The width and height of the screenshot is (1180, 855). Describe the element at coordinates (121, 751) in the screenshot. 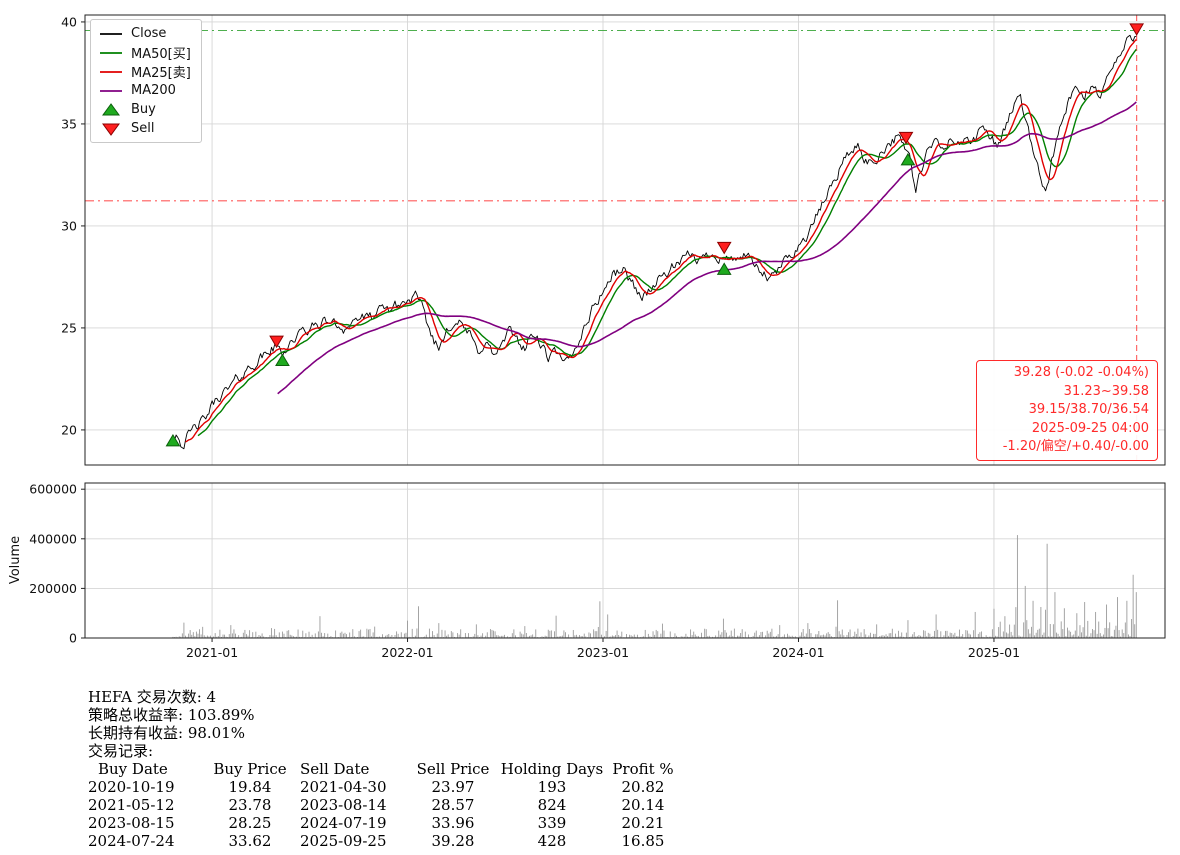

I see `trade-log-title: 交易记录:` at that location.